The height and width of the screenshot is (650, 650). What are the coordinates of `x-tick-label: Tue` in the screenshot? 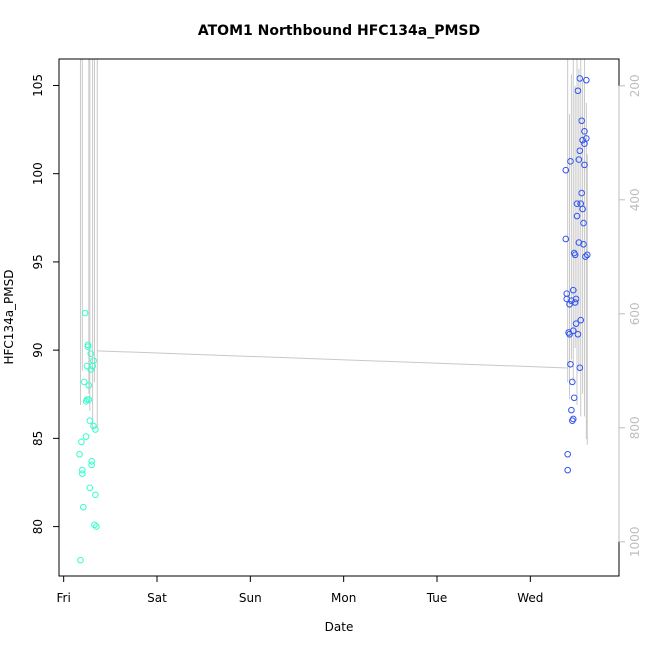 It's located at (437, 598).